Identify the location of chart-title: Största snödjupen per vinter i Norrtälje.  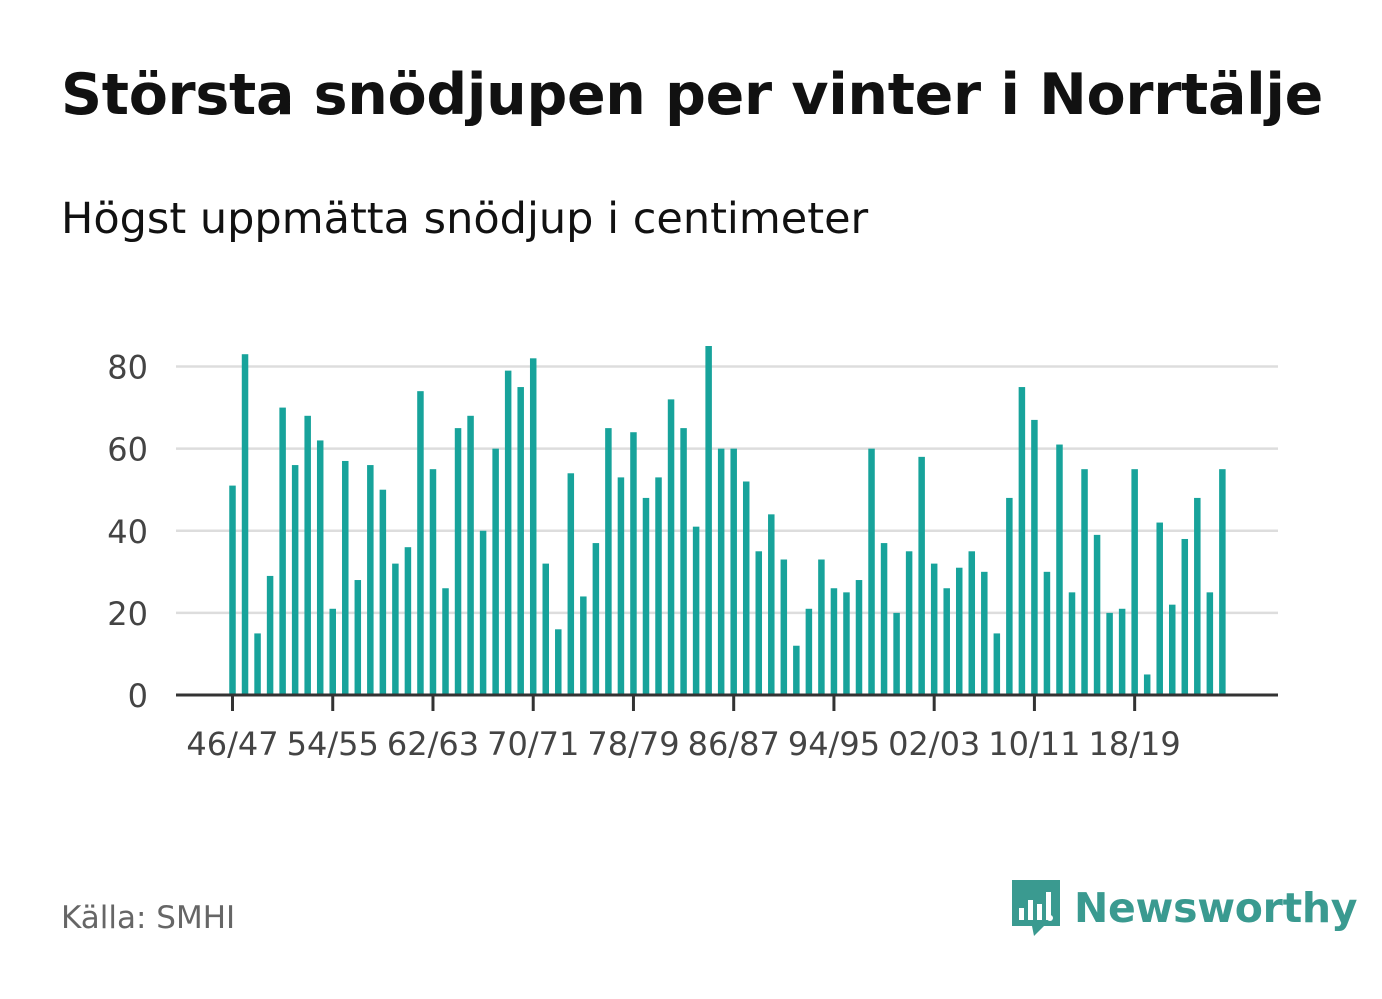
(692, 95).